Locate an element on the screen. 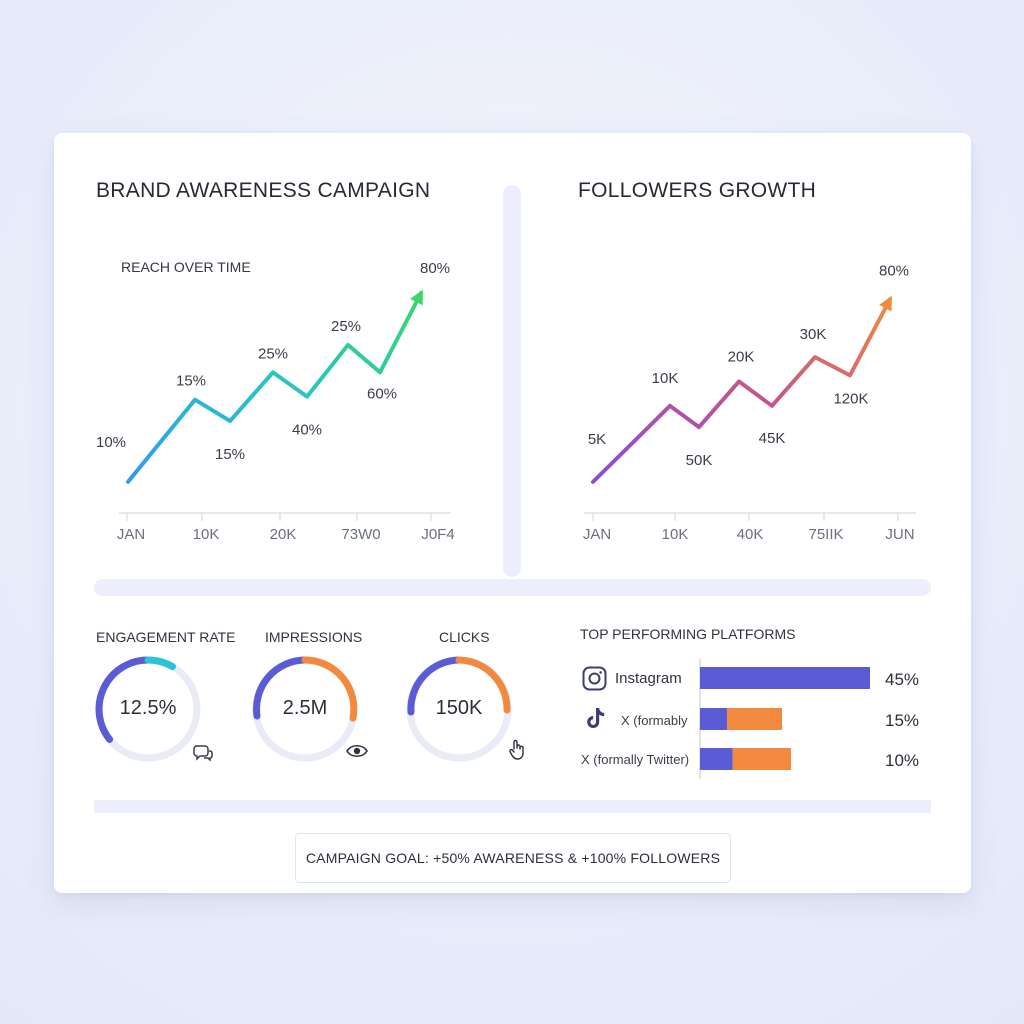 The height and width of the screenshot is (1024, 1024). engagement-rate-metric: ENGAGEMENT RATE is located at coordinates (166, 637).